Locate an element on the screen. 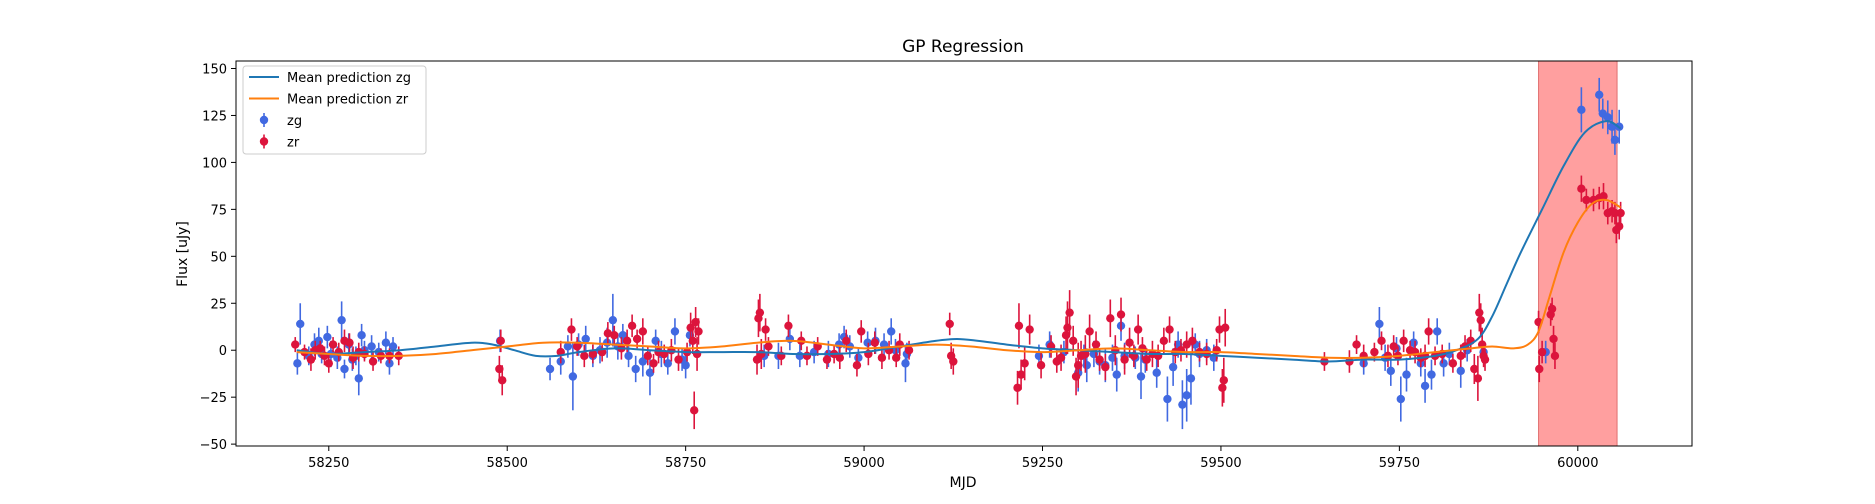 The width and height of the screenshot is (1875, 504). x-tick-label: 58750 is located at coordinates (685, 463).